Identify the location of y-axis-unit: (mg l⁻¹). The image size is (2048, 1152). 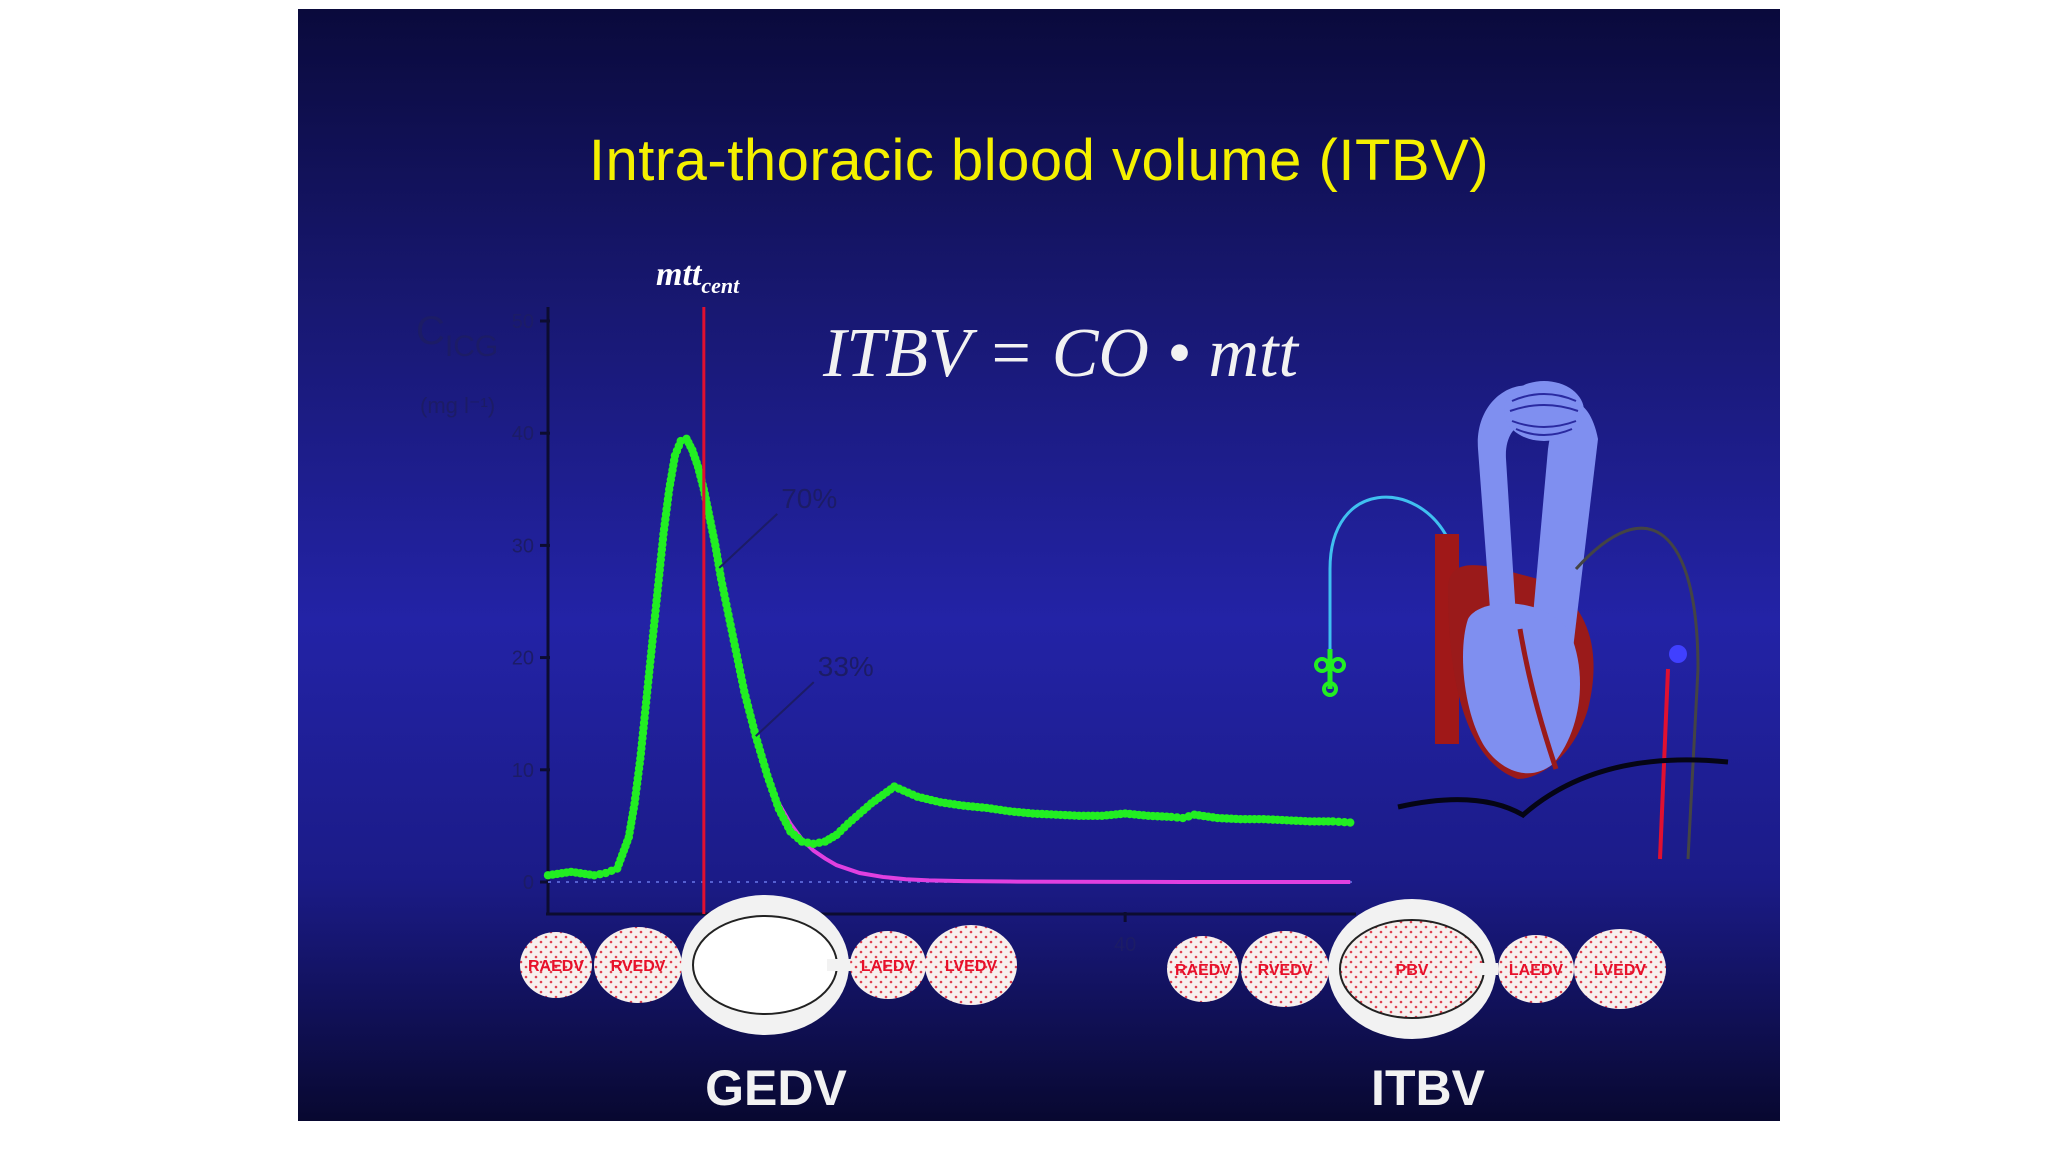
(458, 405).